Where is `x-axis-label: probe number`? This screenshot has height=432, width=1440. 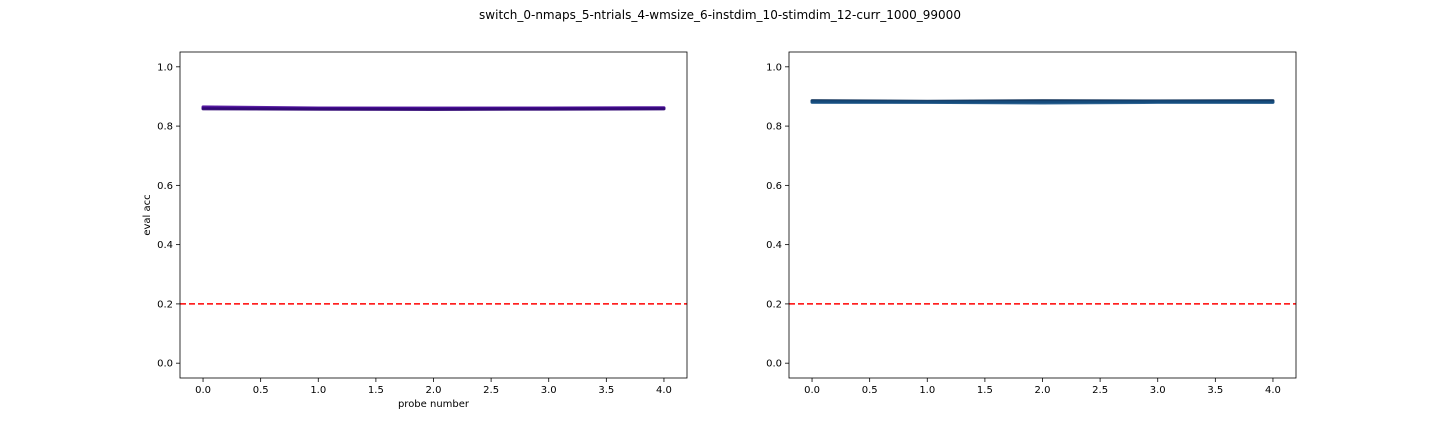 x-axis-label: probe number is located at coordinates (434, 404).